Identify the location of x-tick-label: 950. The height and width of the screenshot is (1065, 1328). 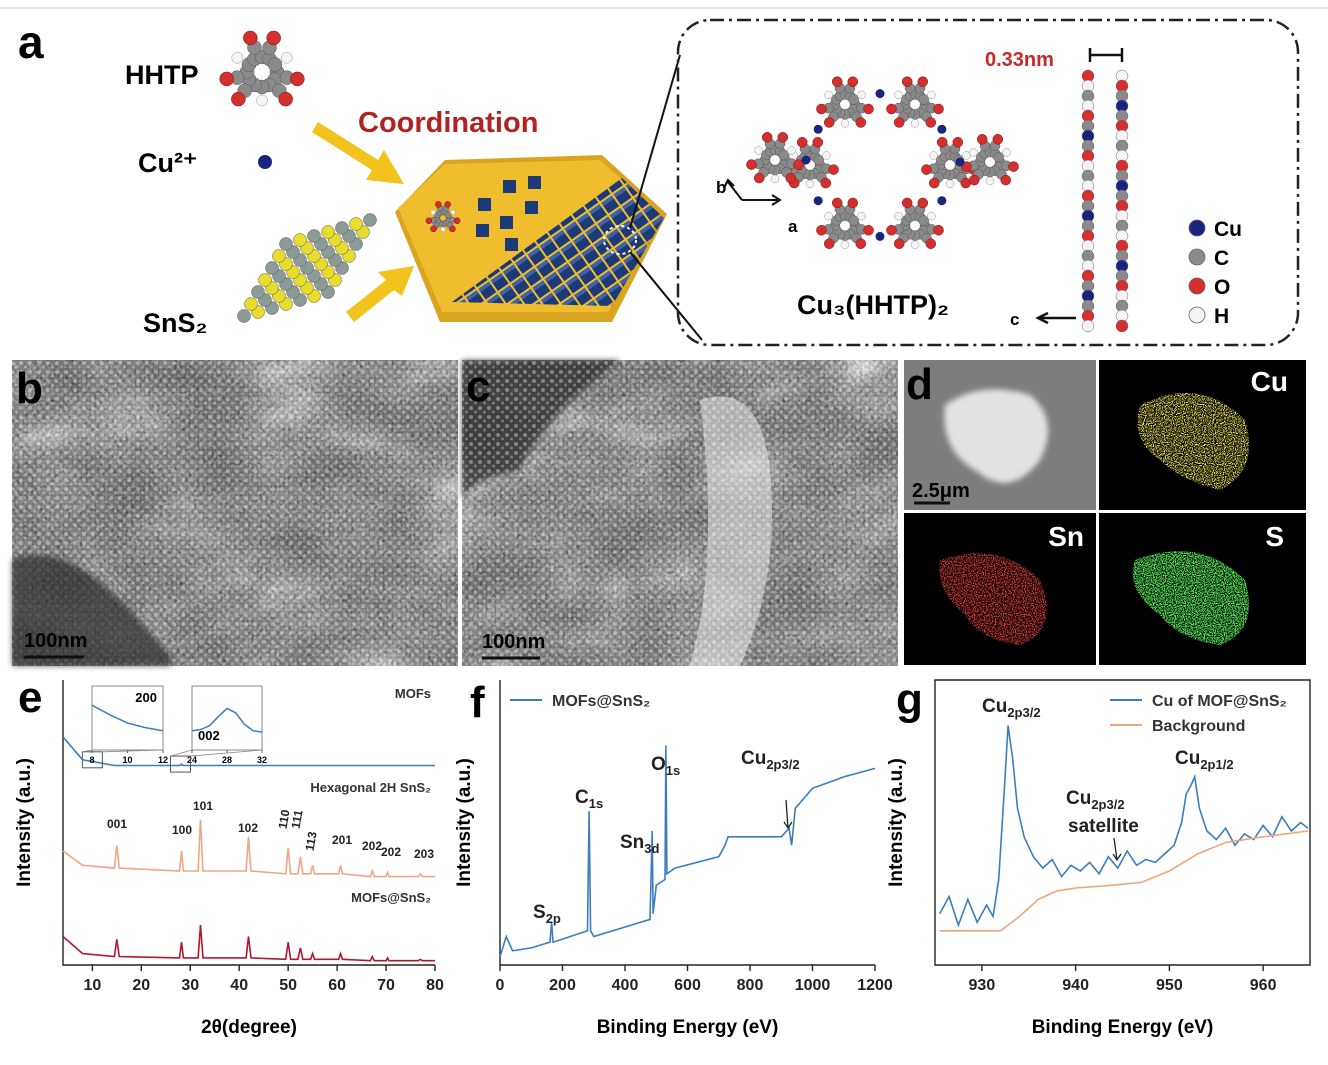
(1169, 985).